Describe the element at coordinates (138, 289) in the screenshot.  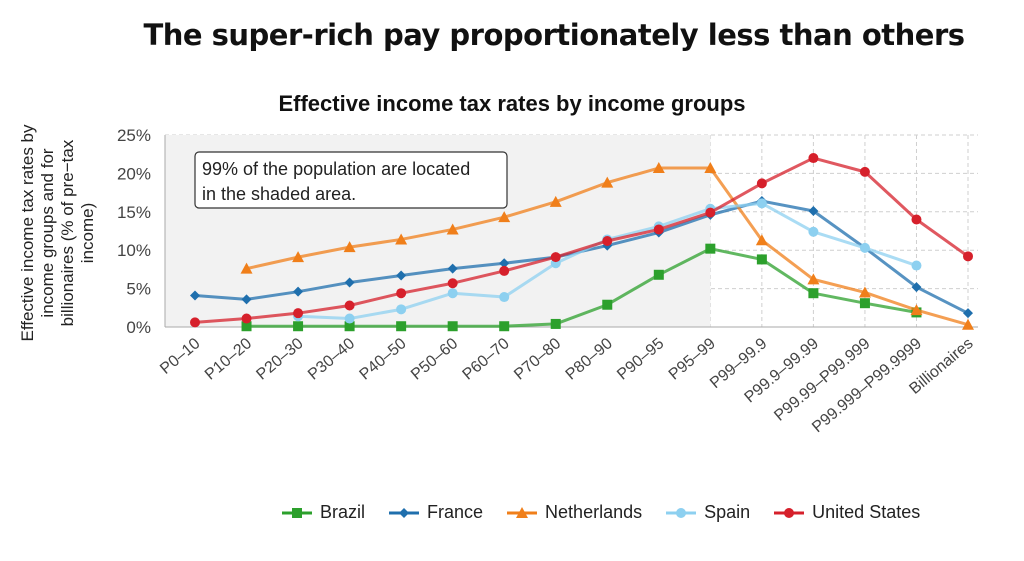
I see `y-tick-label: 5%` at that location.